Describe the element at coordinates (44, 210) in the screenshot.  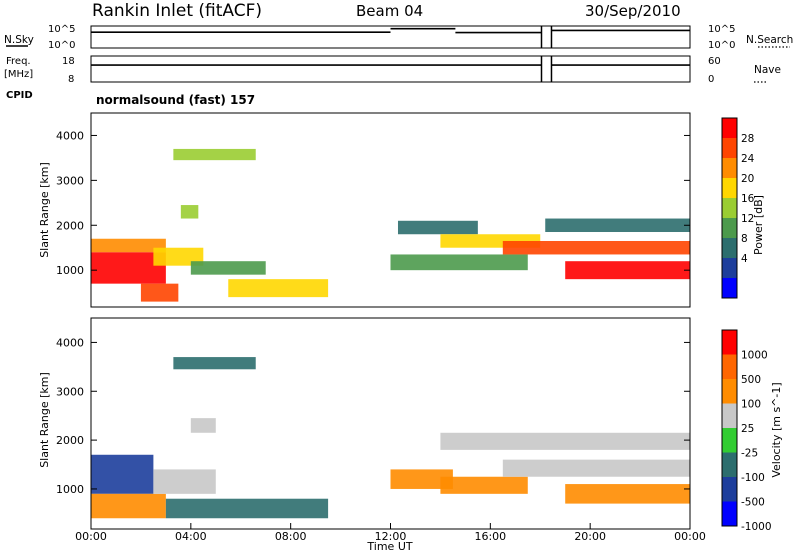
I see `power-ylabel: Slant Range [km]` at that location.